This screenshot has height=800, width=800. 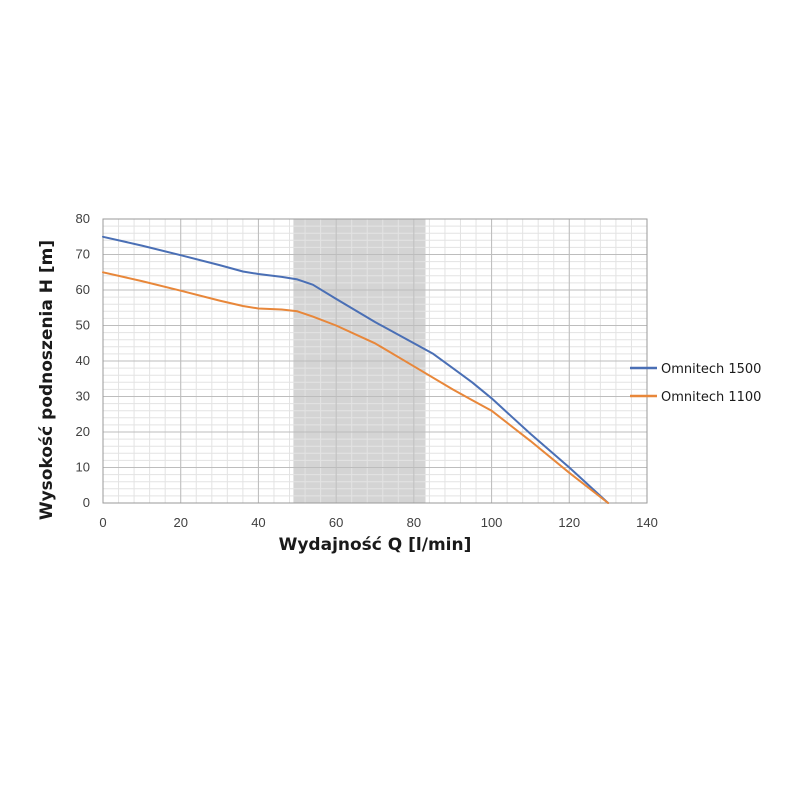 What do you see at coordinates (695, 383) in the screenshot?
I see `legend: Omnitech 1500 Omnitech 1100` at bounding box center [695, 383].